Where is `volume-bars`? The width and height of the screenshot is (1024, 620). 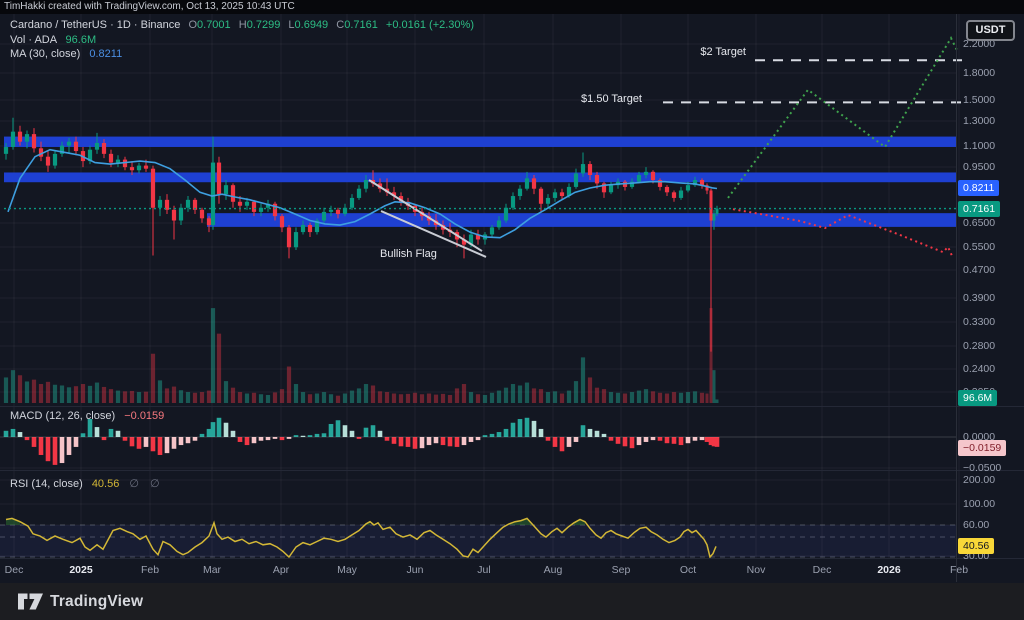 volume-bars is located at coordinates (361, 355).